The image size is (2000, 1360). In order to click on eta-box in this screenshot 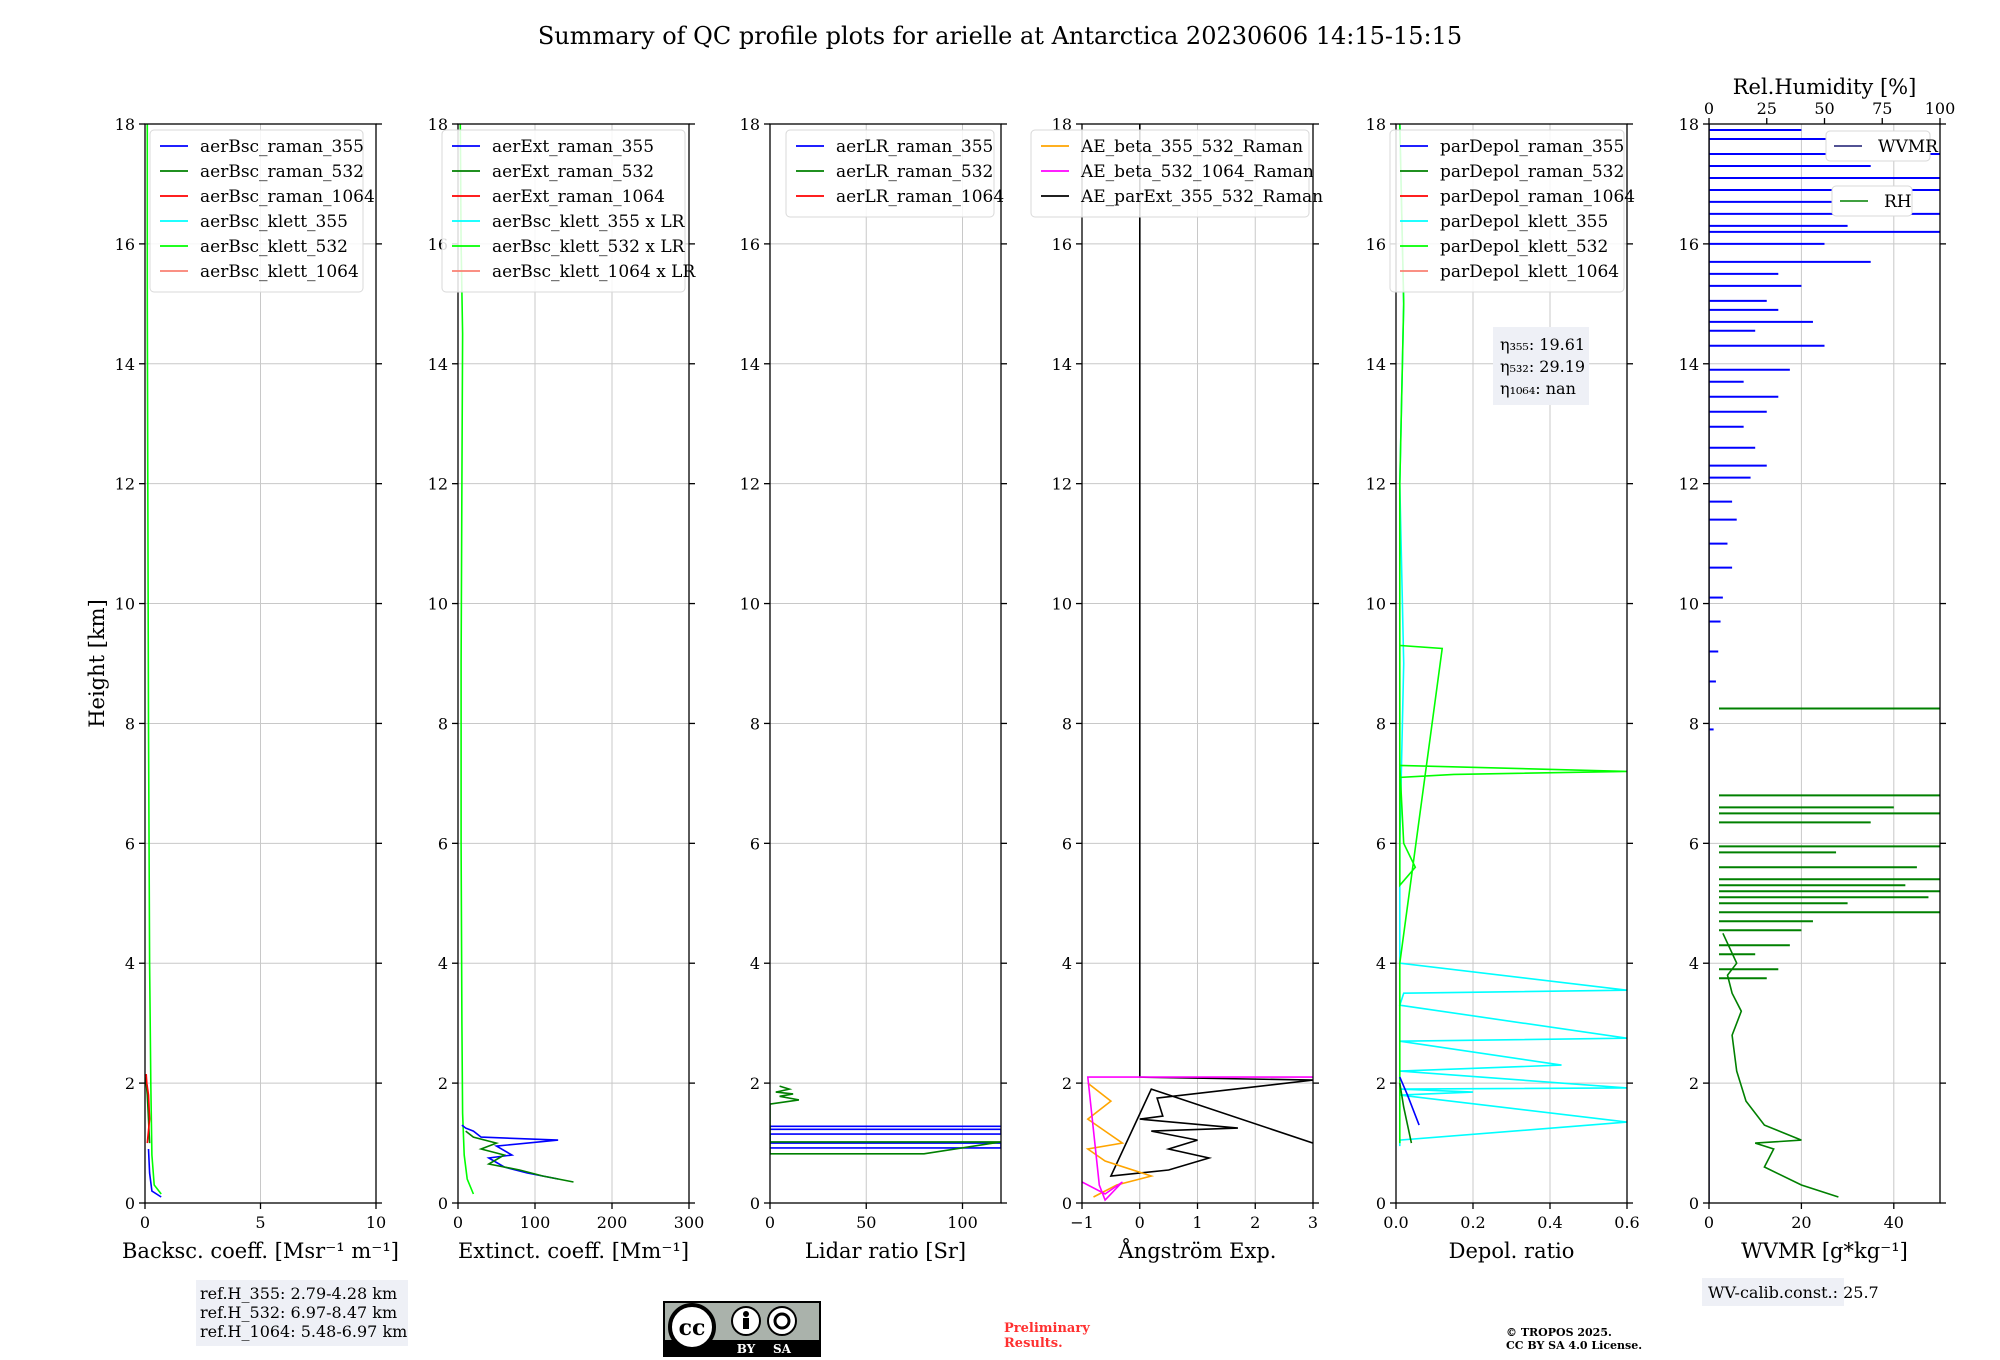, I will do `click(1541, 366)`.